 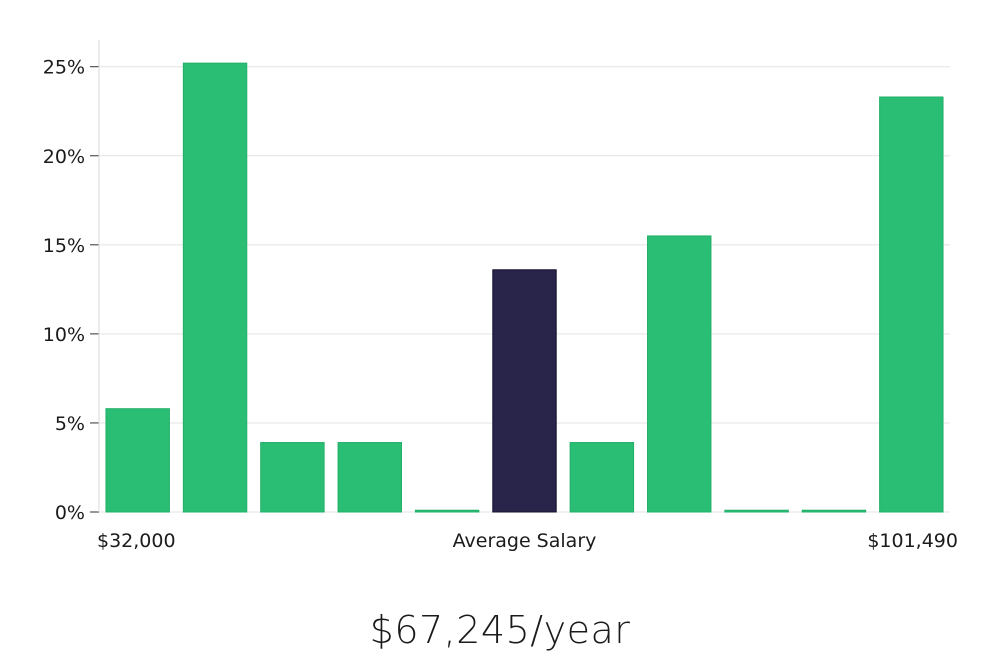 I want to click on y-tick-label: 25%, so click(x=64, y=68).